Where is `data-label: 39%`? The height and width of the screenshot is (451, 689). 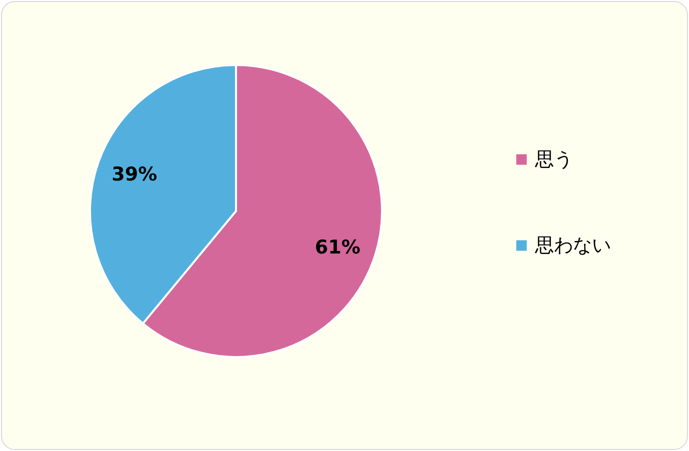 data-label: 39% is located at coordinates (135, 174).